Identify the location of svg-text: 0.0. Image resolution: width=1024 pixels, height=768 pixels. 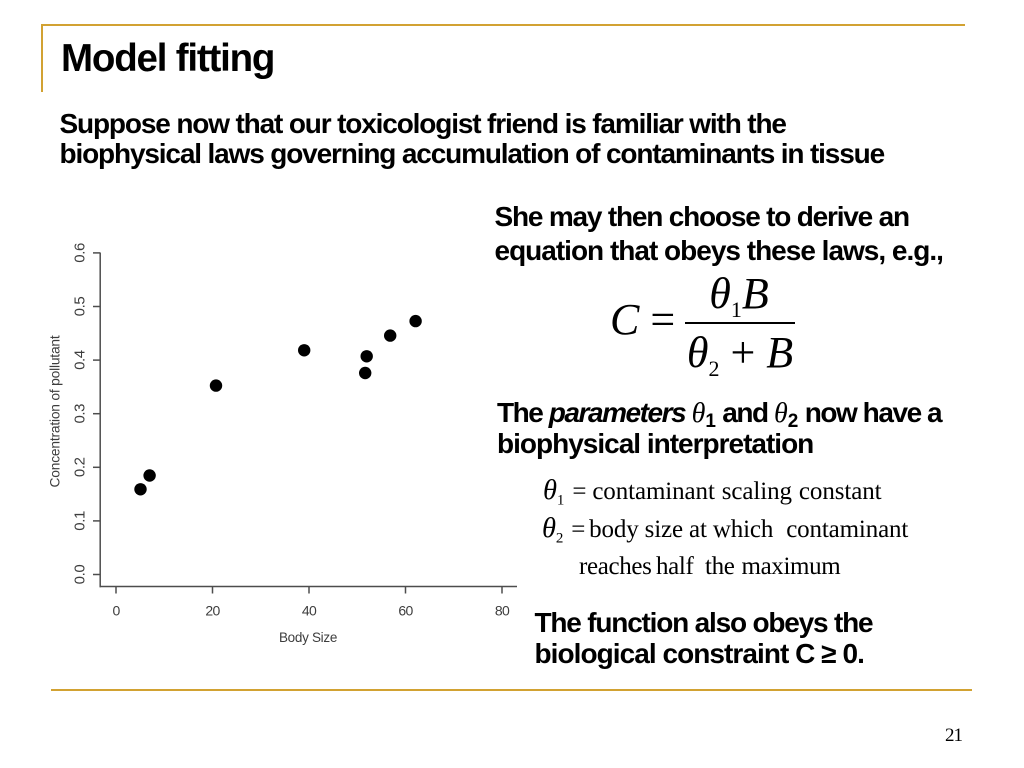
(80, 575).